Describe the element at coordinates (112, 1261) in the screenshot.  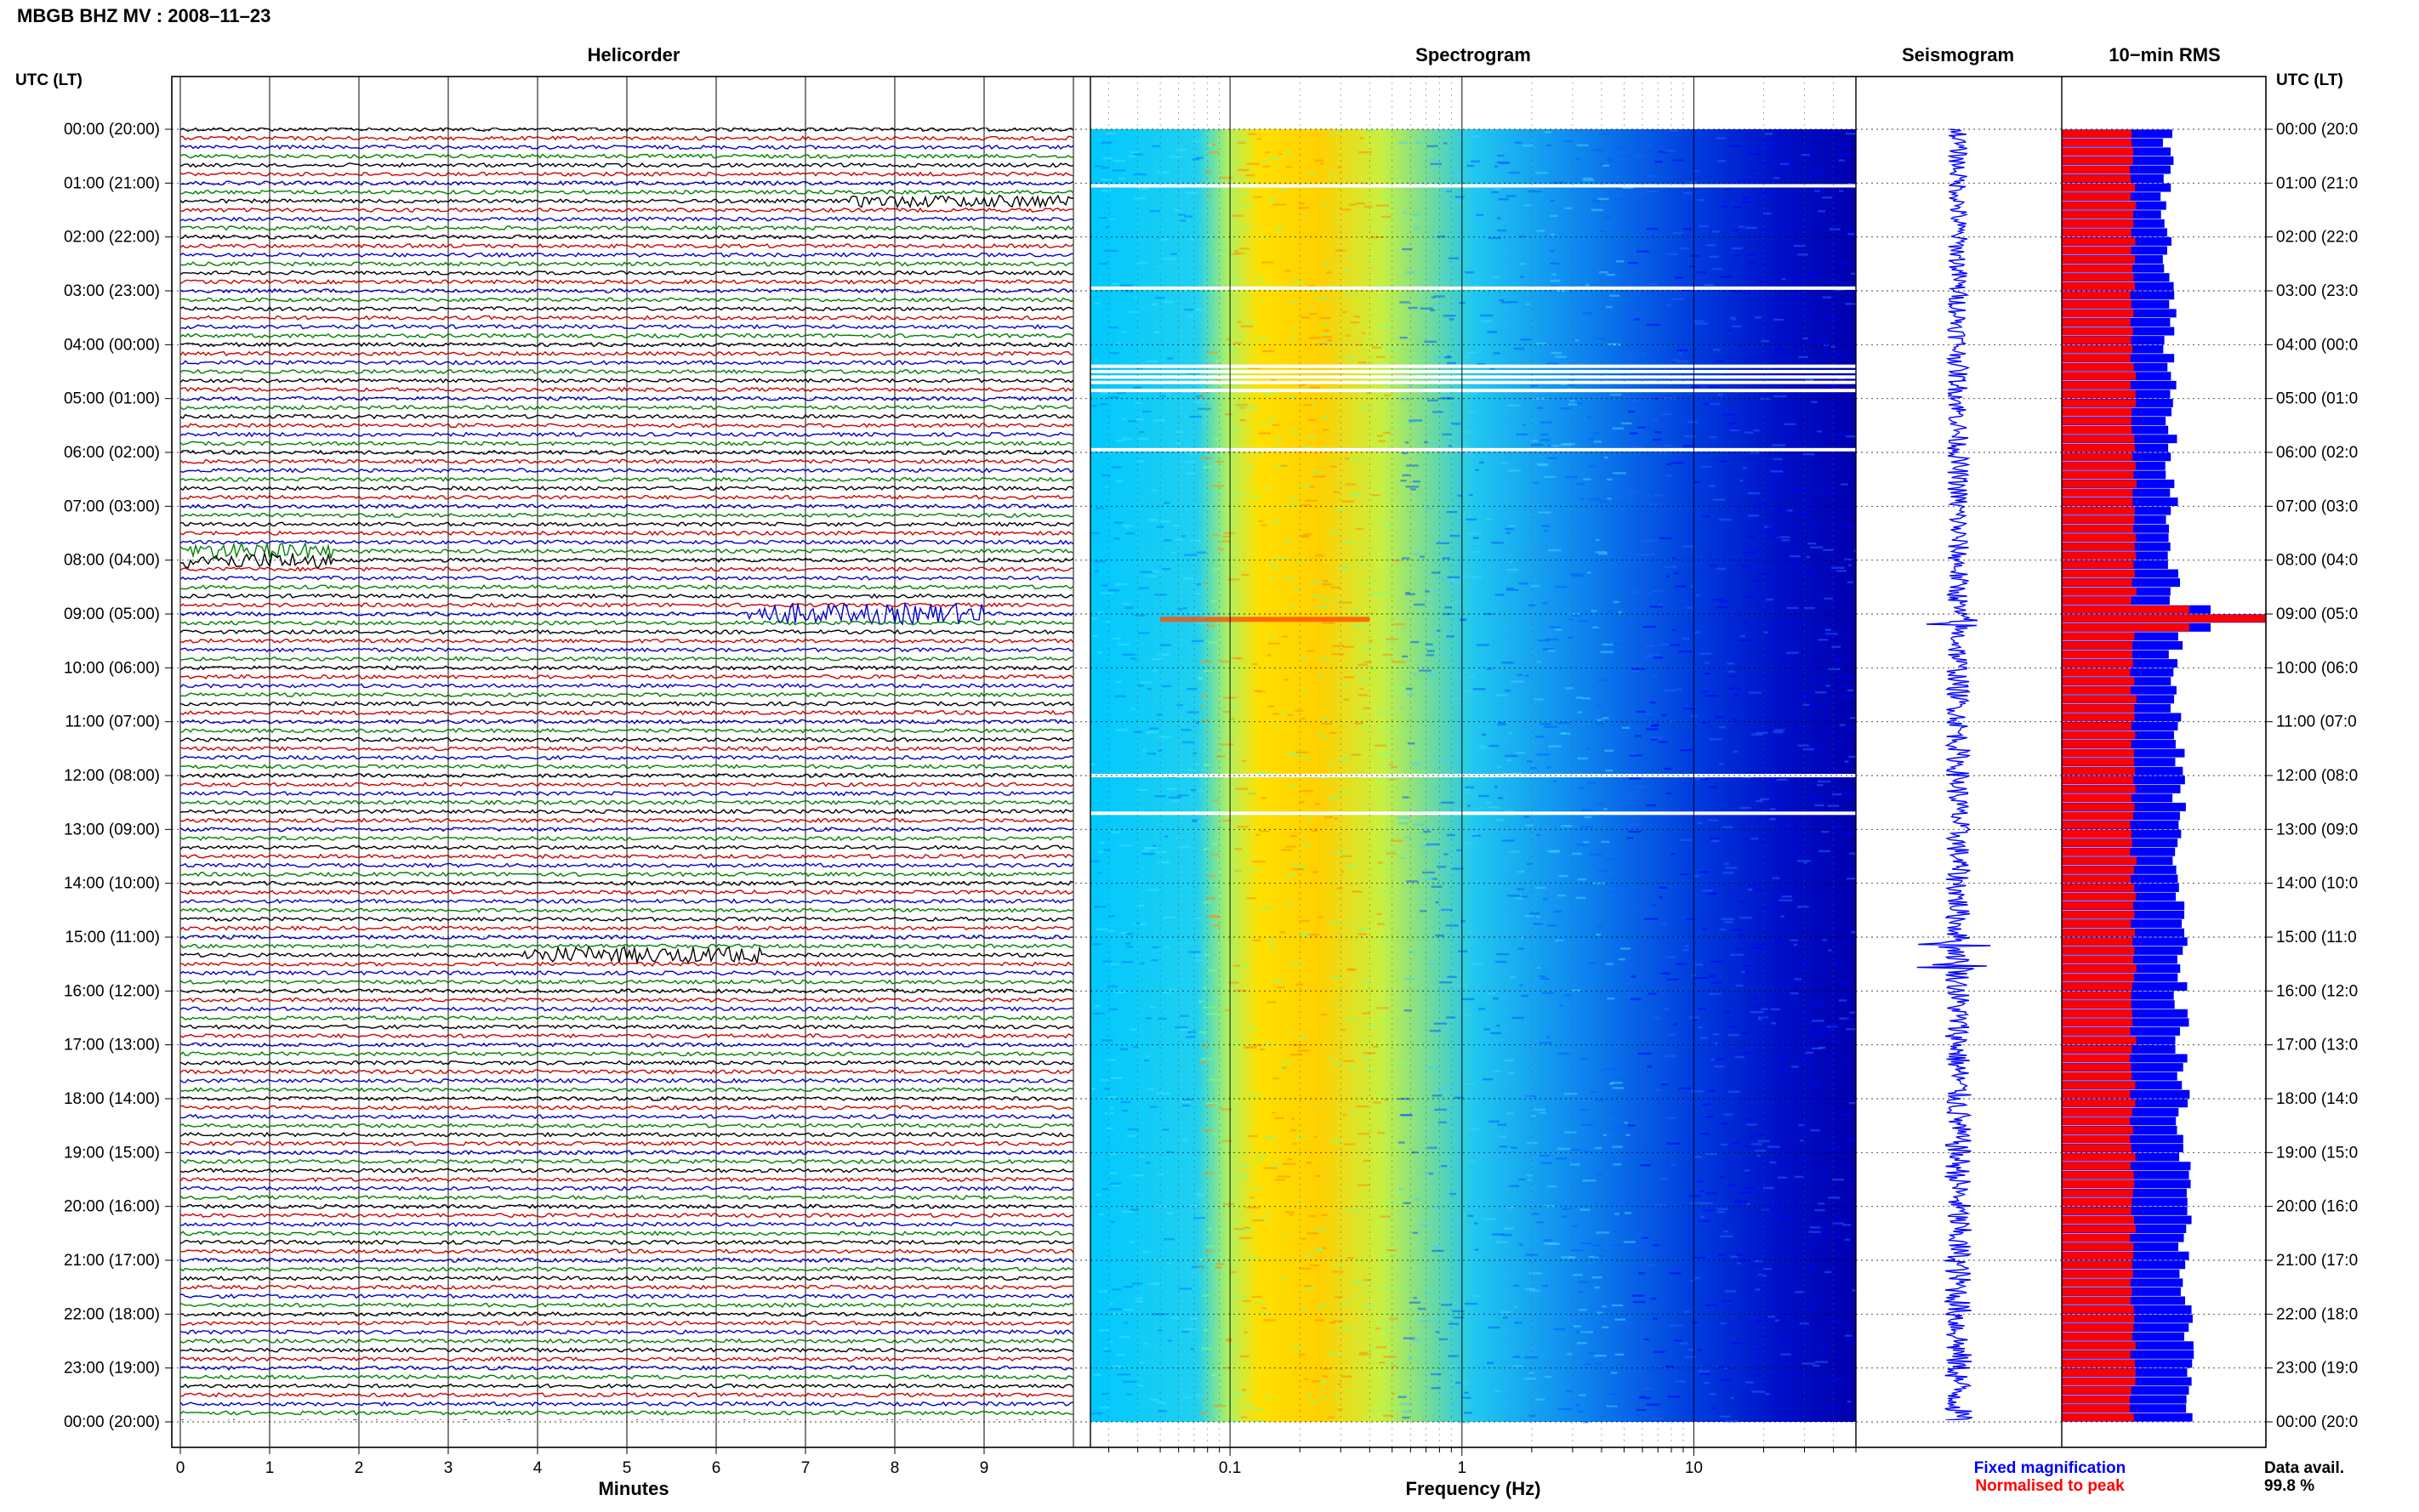
I see `hour-label-left: 21:00 (17:00)` at that location.